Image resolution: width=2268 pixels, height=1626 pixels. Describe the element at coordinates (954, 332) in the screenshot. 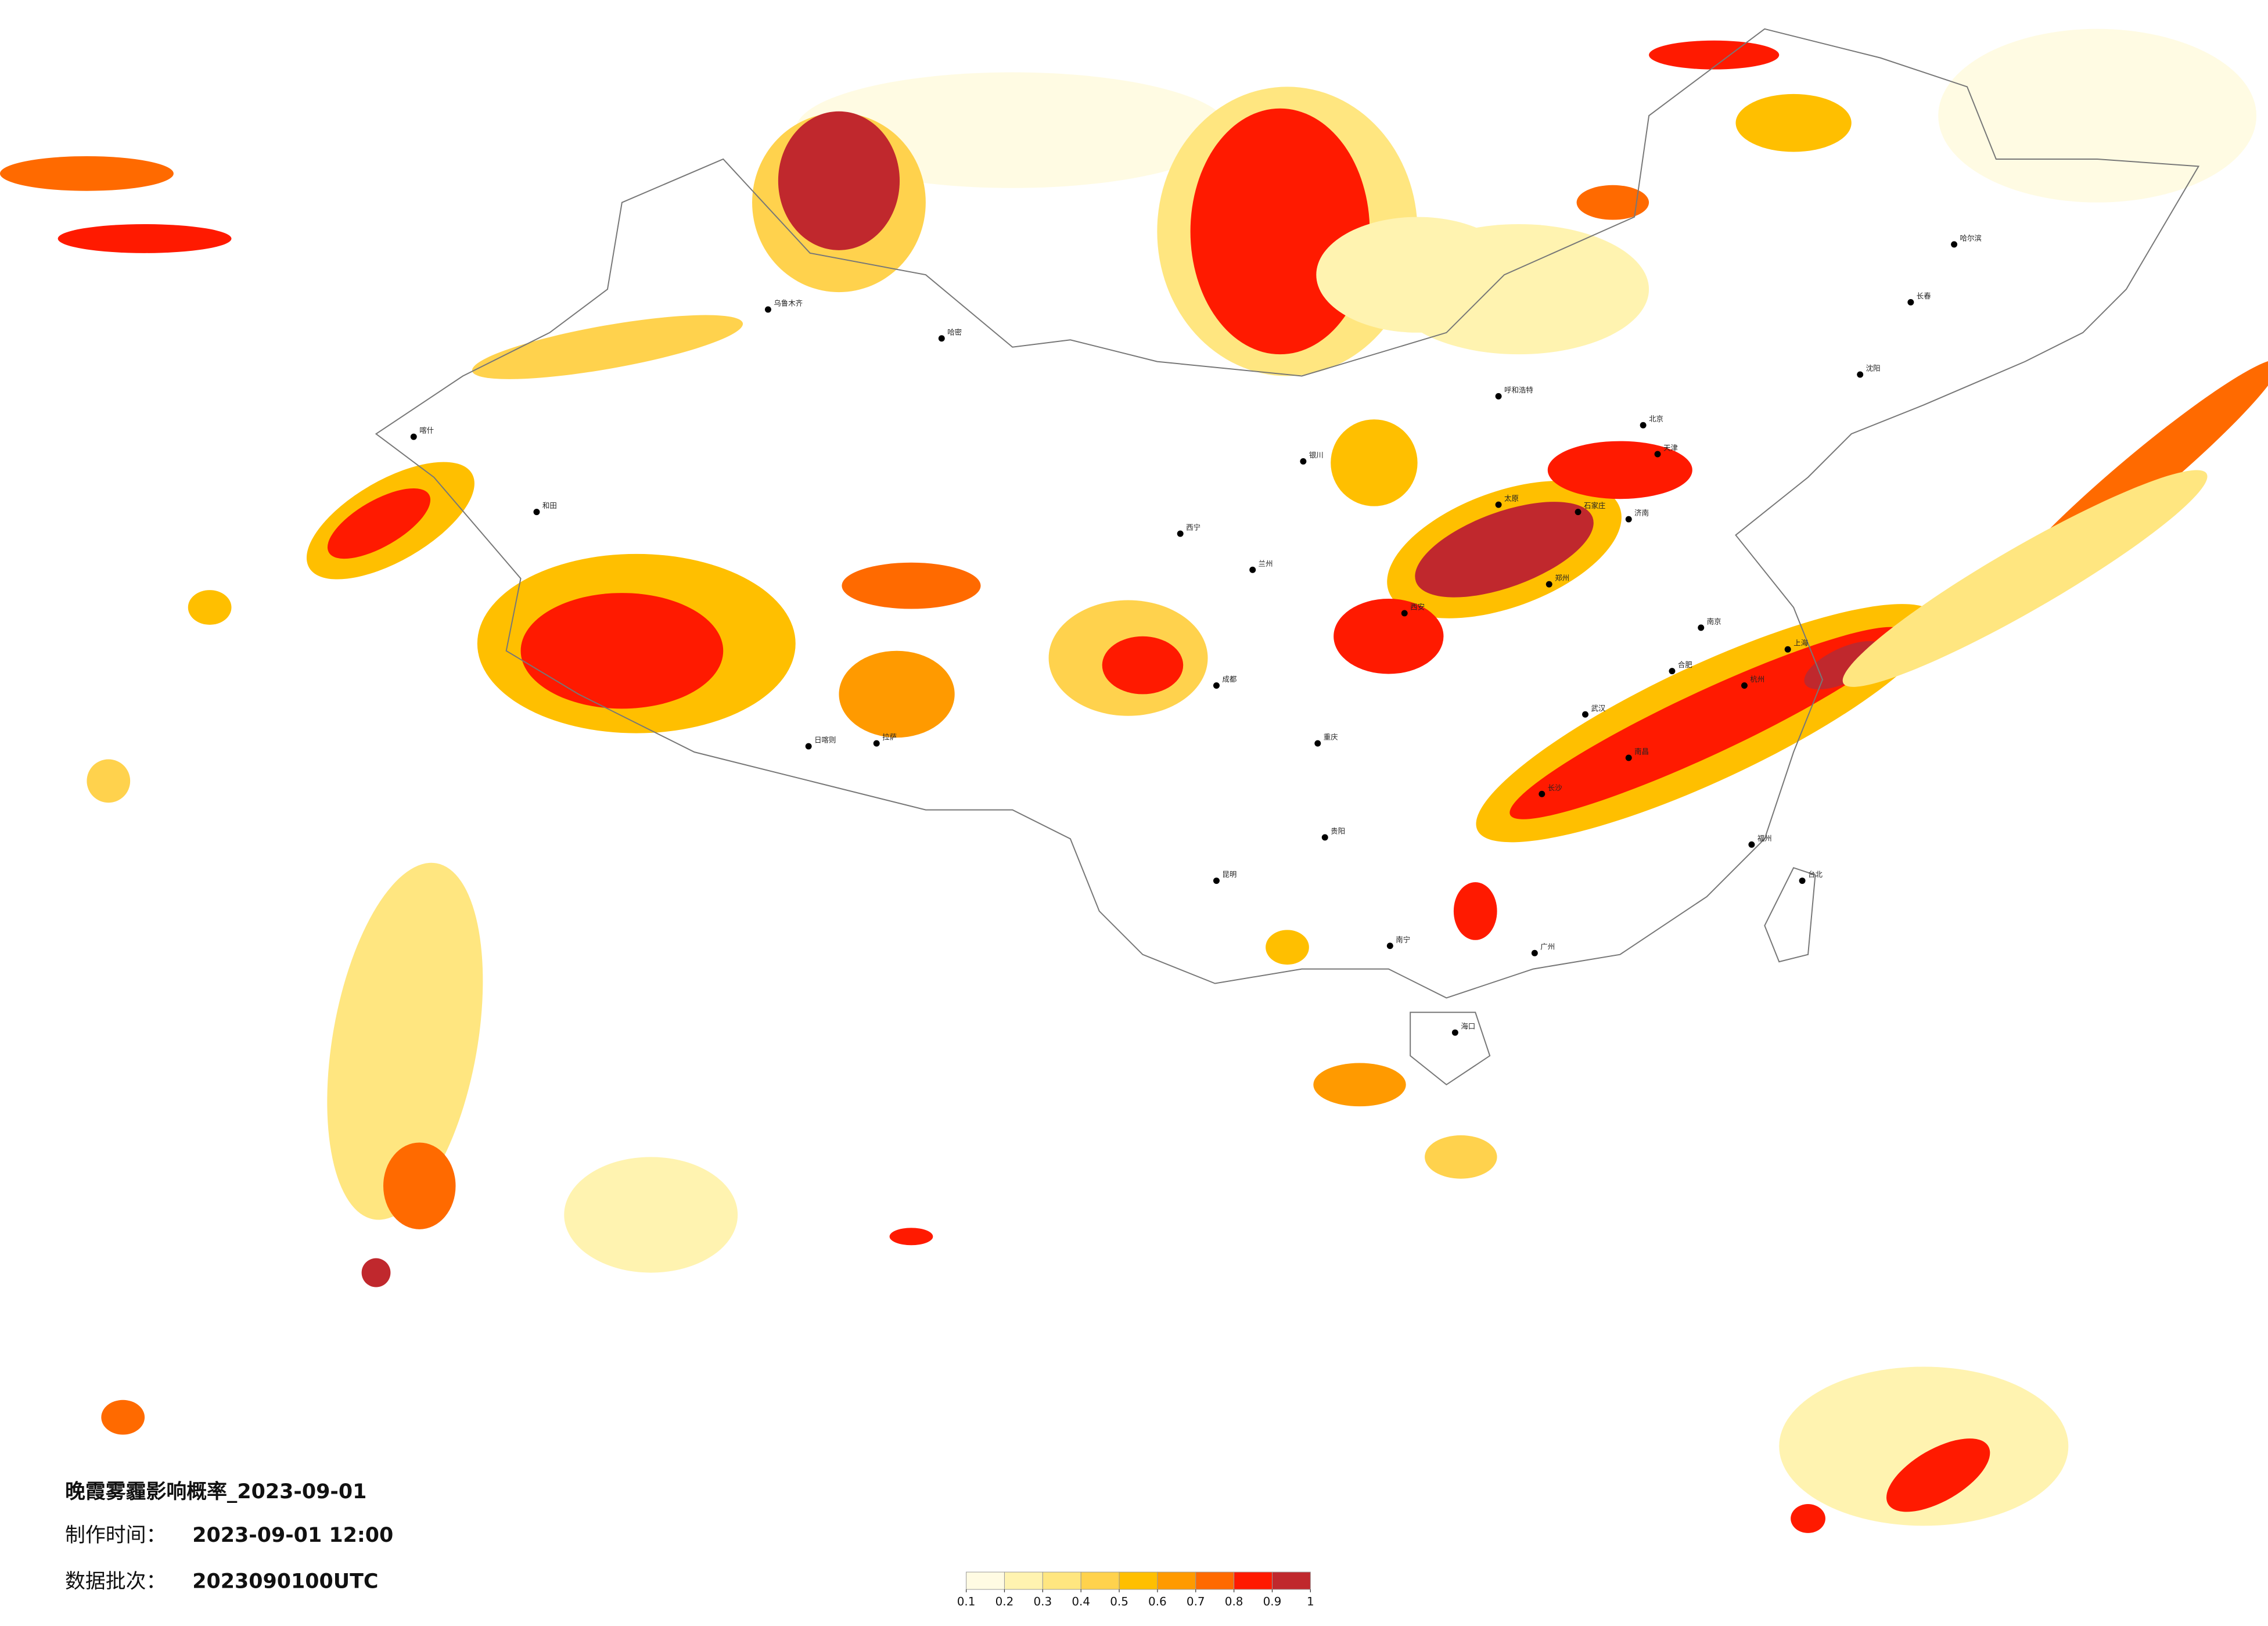

I see `city-label: 哈密` at that location.